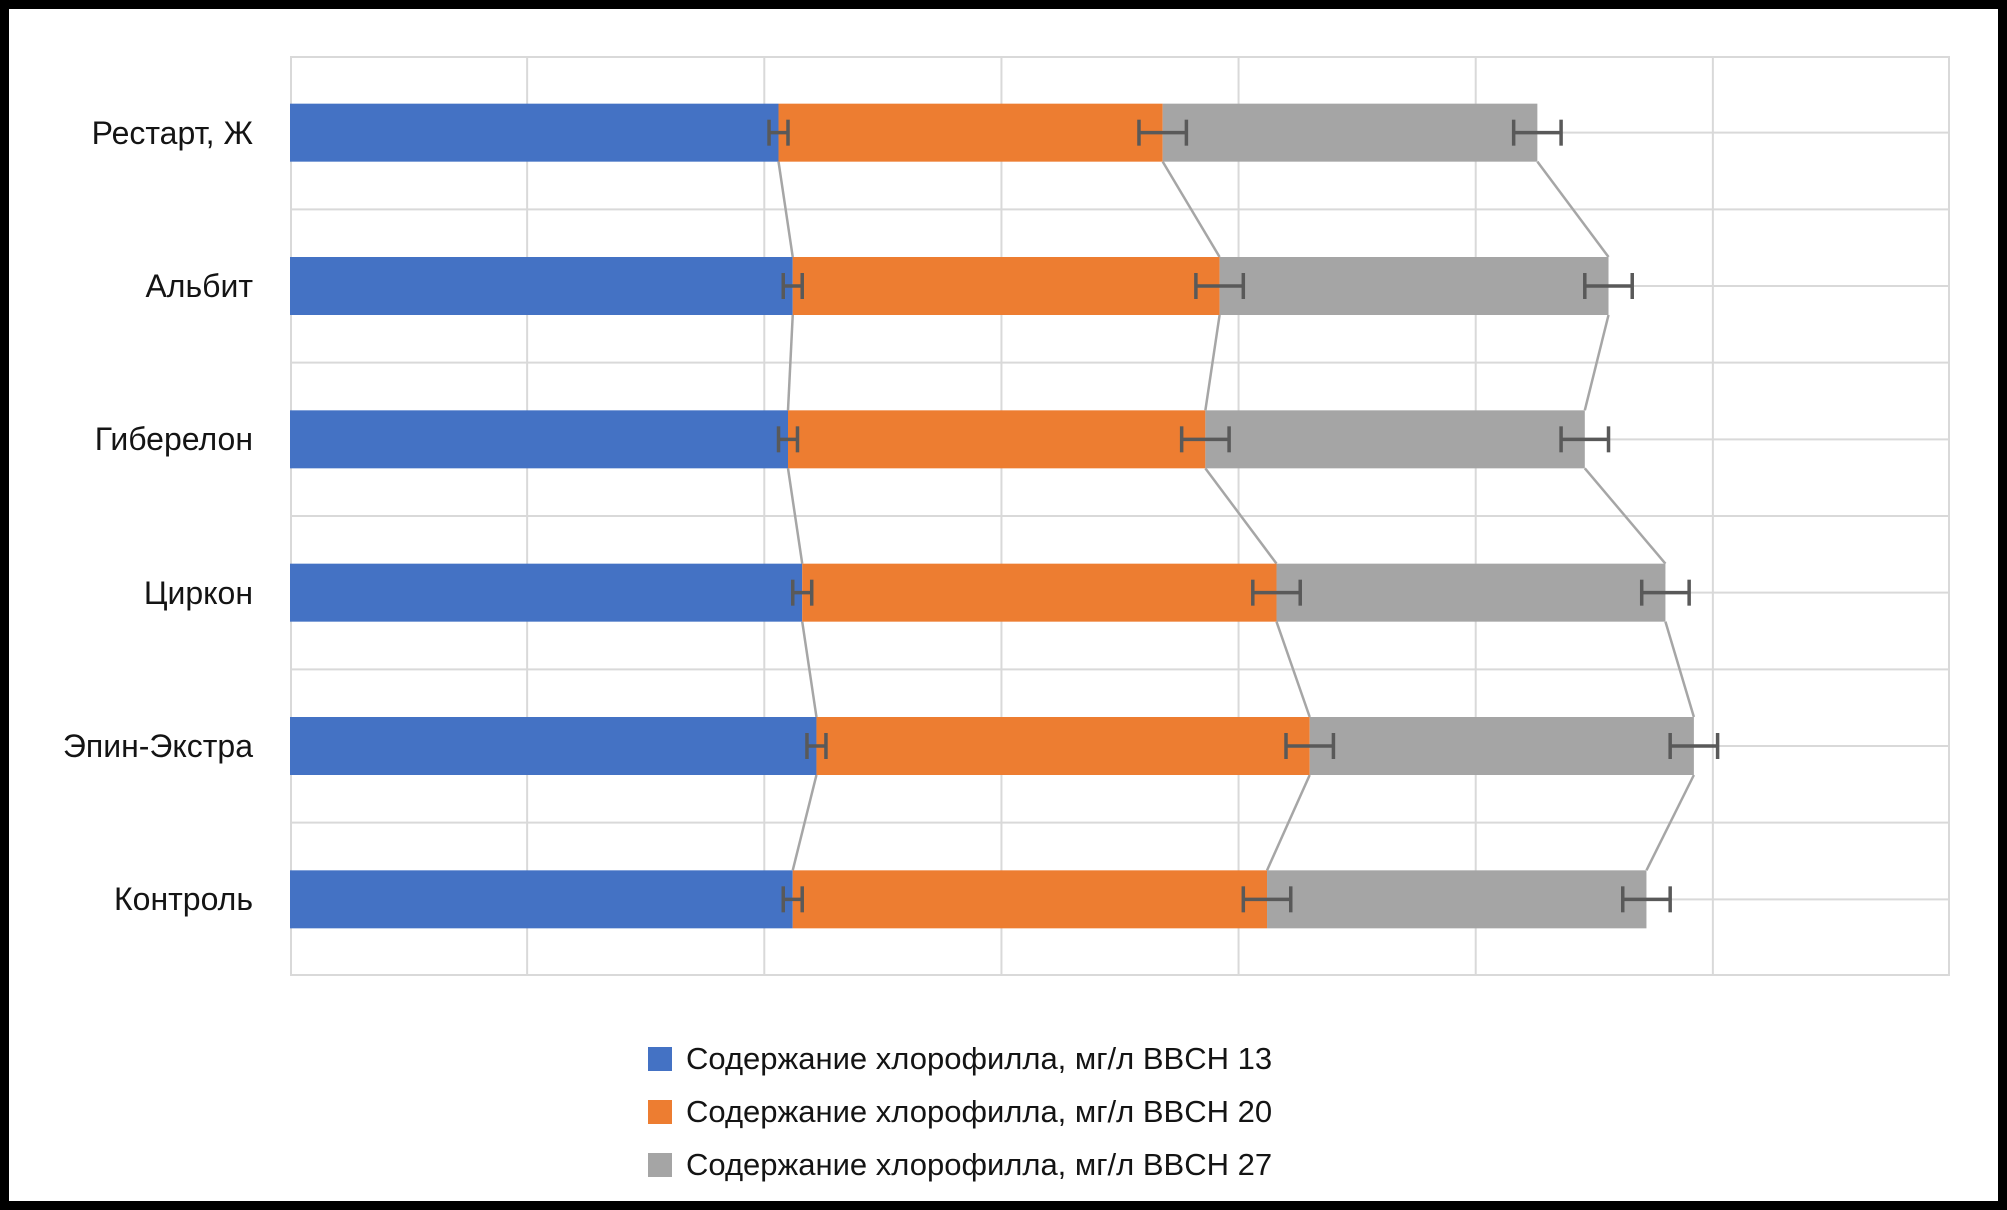  What do you see at coordinates (979, 1058) in the screenshot?
I see `legend-label: Содержание хлорофилла, мг/л BBCH 13` at bounding box center [979, 1058].